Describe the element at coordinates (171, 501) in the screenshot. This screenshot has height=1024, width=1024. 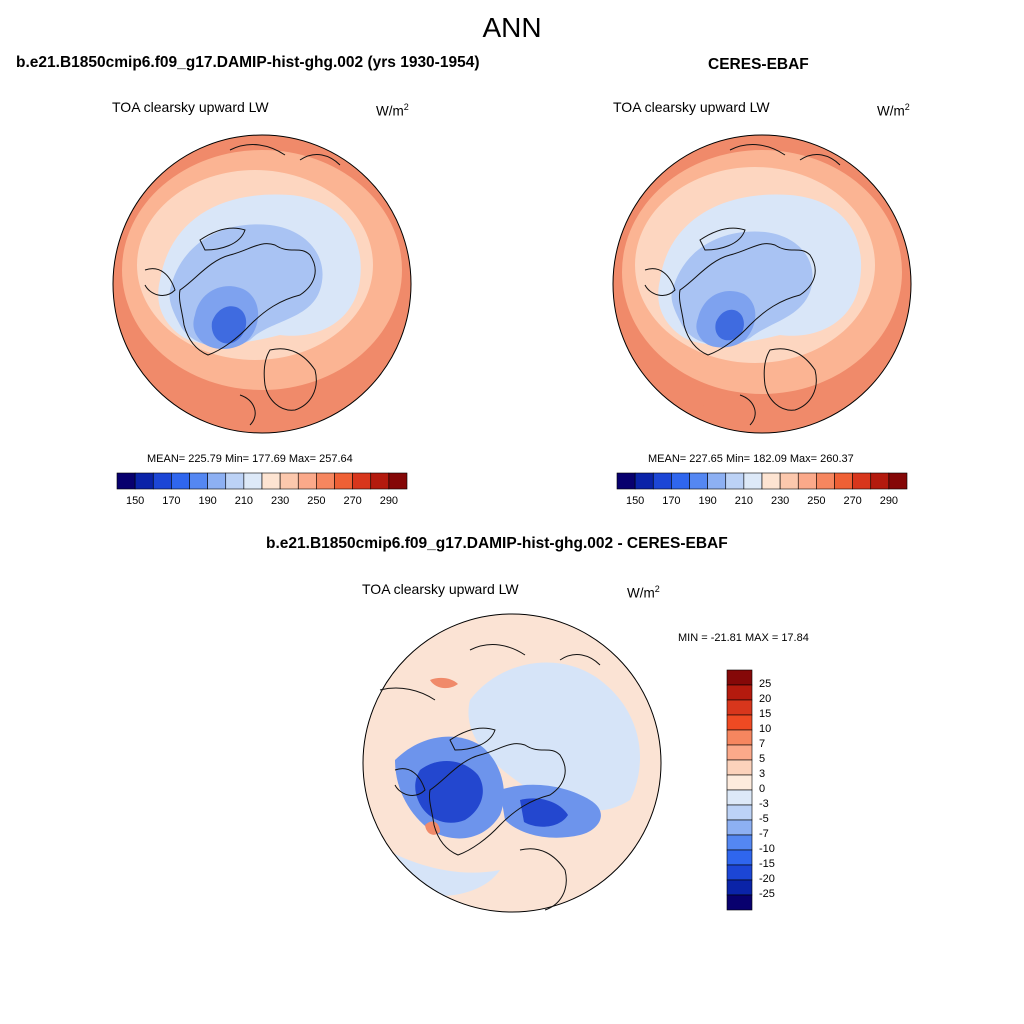
I see `left-colorbar-tick-label: 170` at that location.